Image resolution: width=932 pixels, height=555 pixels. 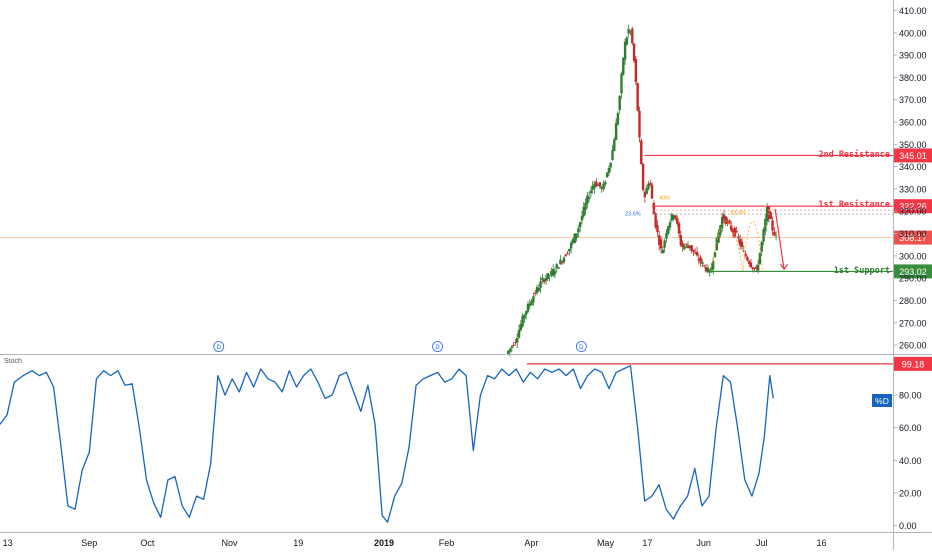 I want to click on pct-d-badge-bg, so click(x=882, y=400).